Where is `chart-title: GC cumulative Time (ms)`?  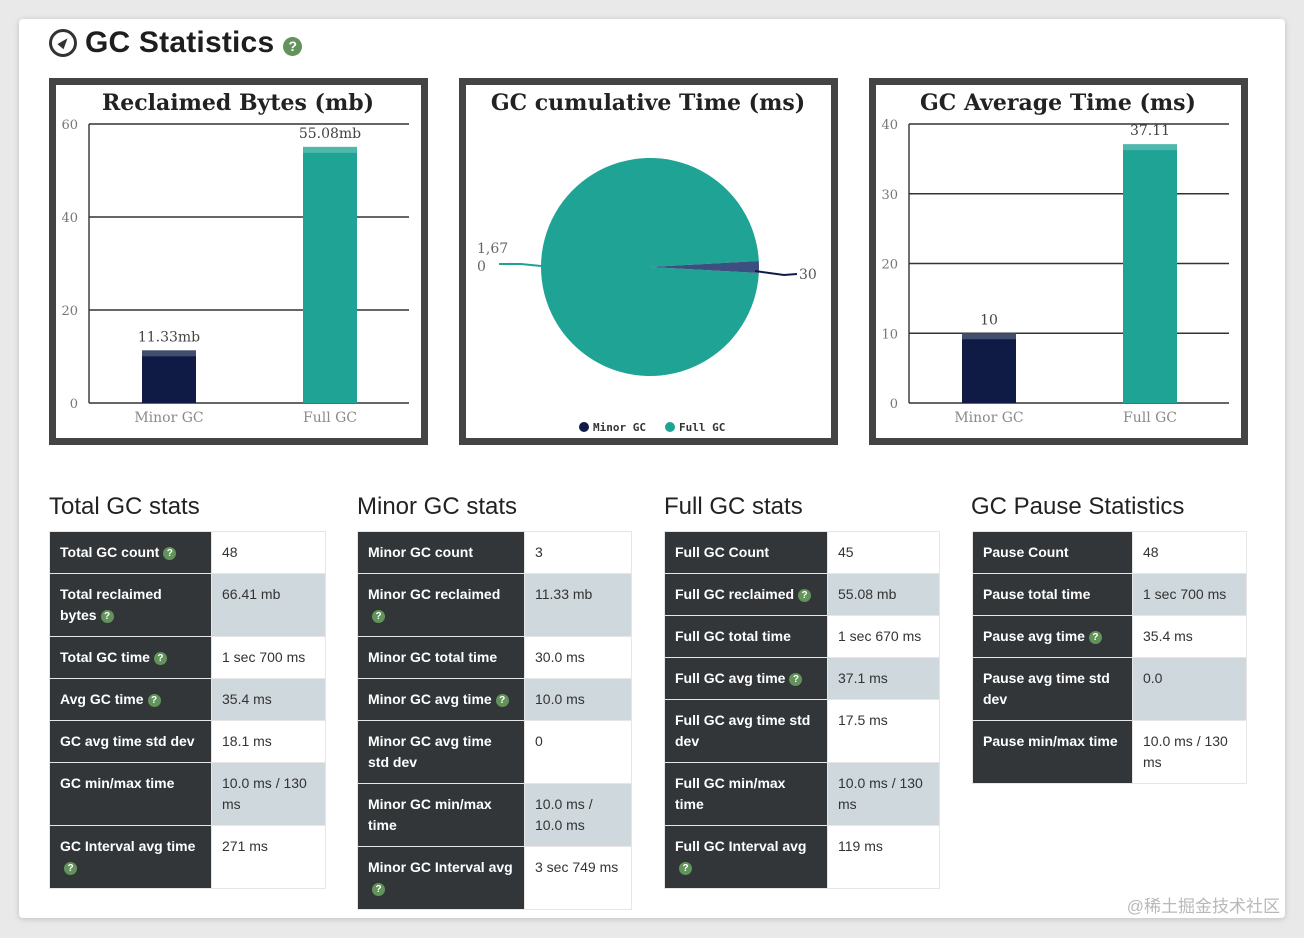
chart-title: GC cumulative Time (ms) is located at coordinates (648, 103).